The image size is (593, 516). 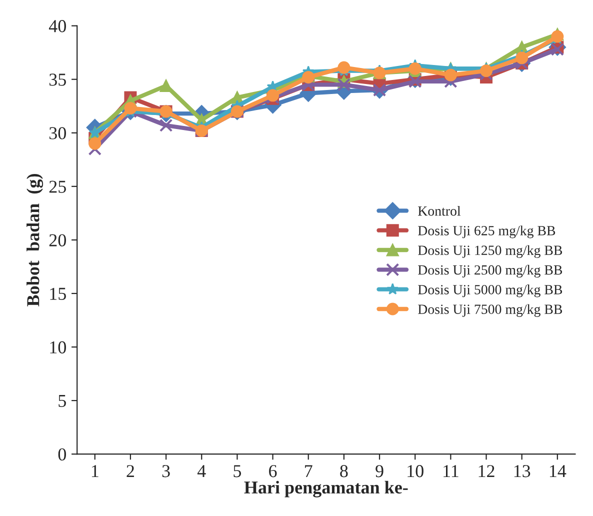 I want to click on legend-label: Dosis Uji 7500 mg/kg BB, so click(x=490, y=310).